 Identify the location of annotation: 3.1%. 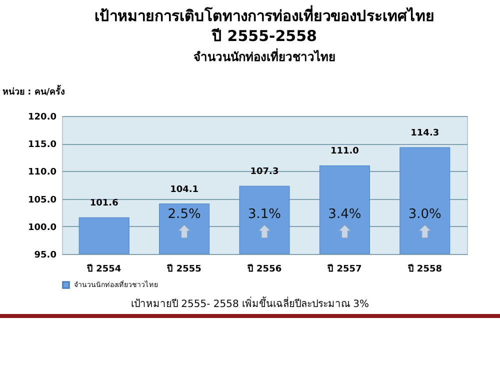
(265, 214).